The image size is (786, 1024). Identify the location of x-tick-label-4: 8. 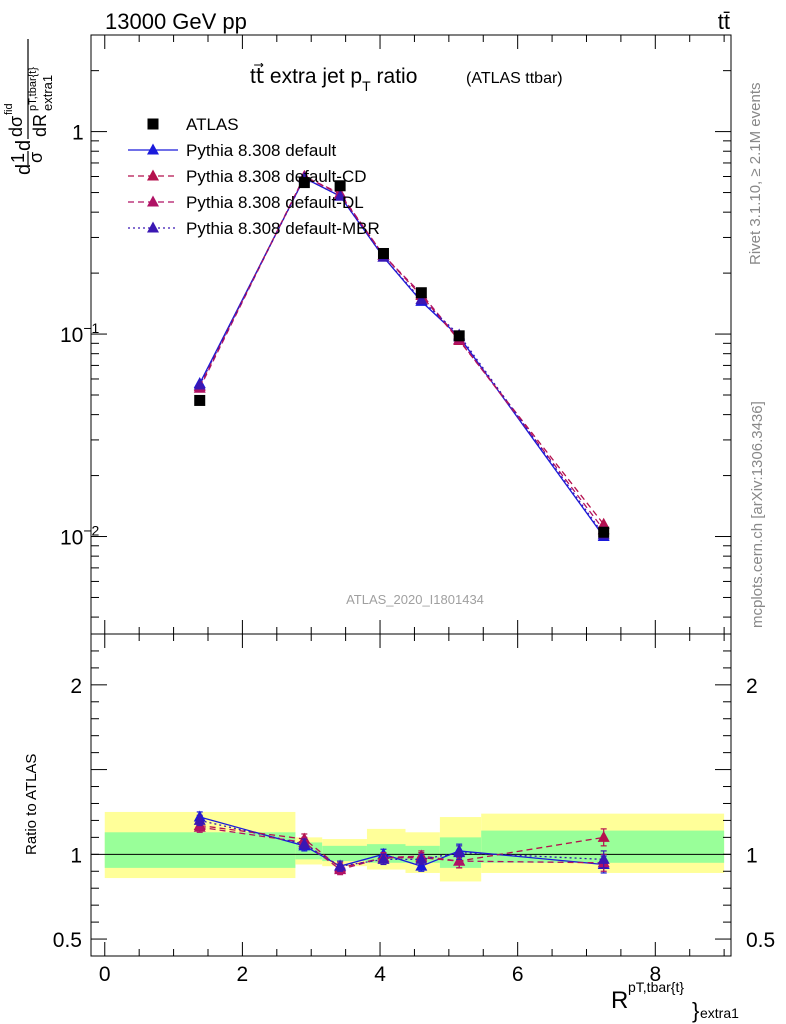
(655, 974).